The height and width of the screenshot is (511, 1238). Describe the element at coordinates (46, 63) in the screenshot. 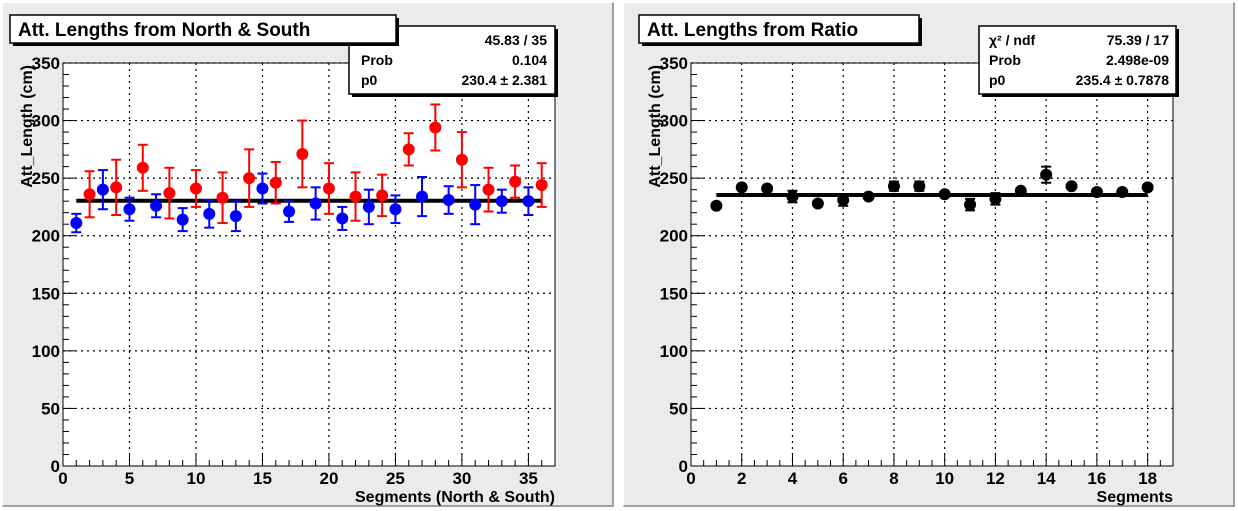

I see `left-y-tick-label: 350` at that location.